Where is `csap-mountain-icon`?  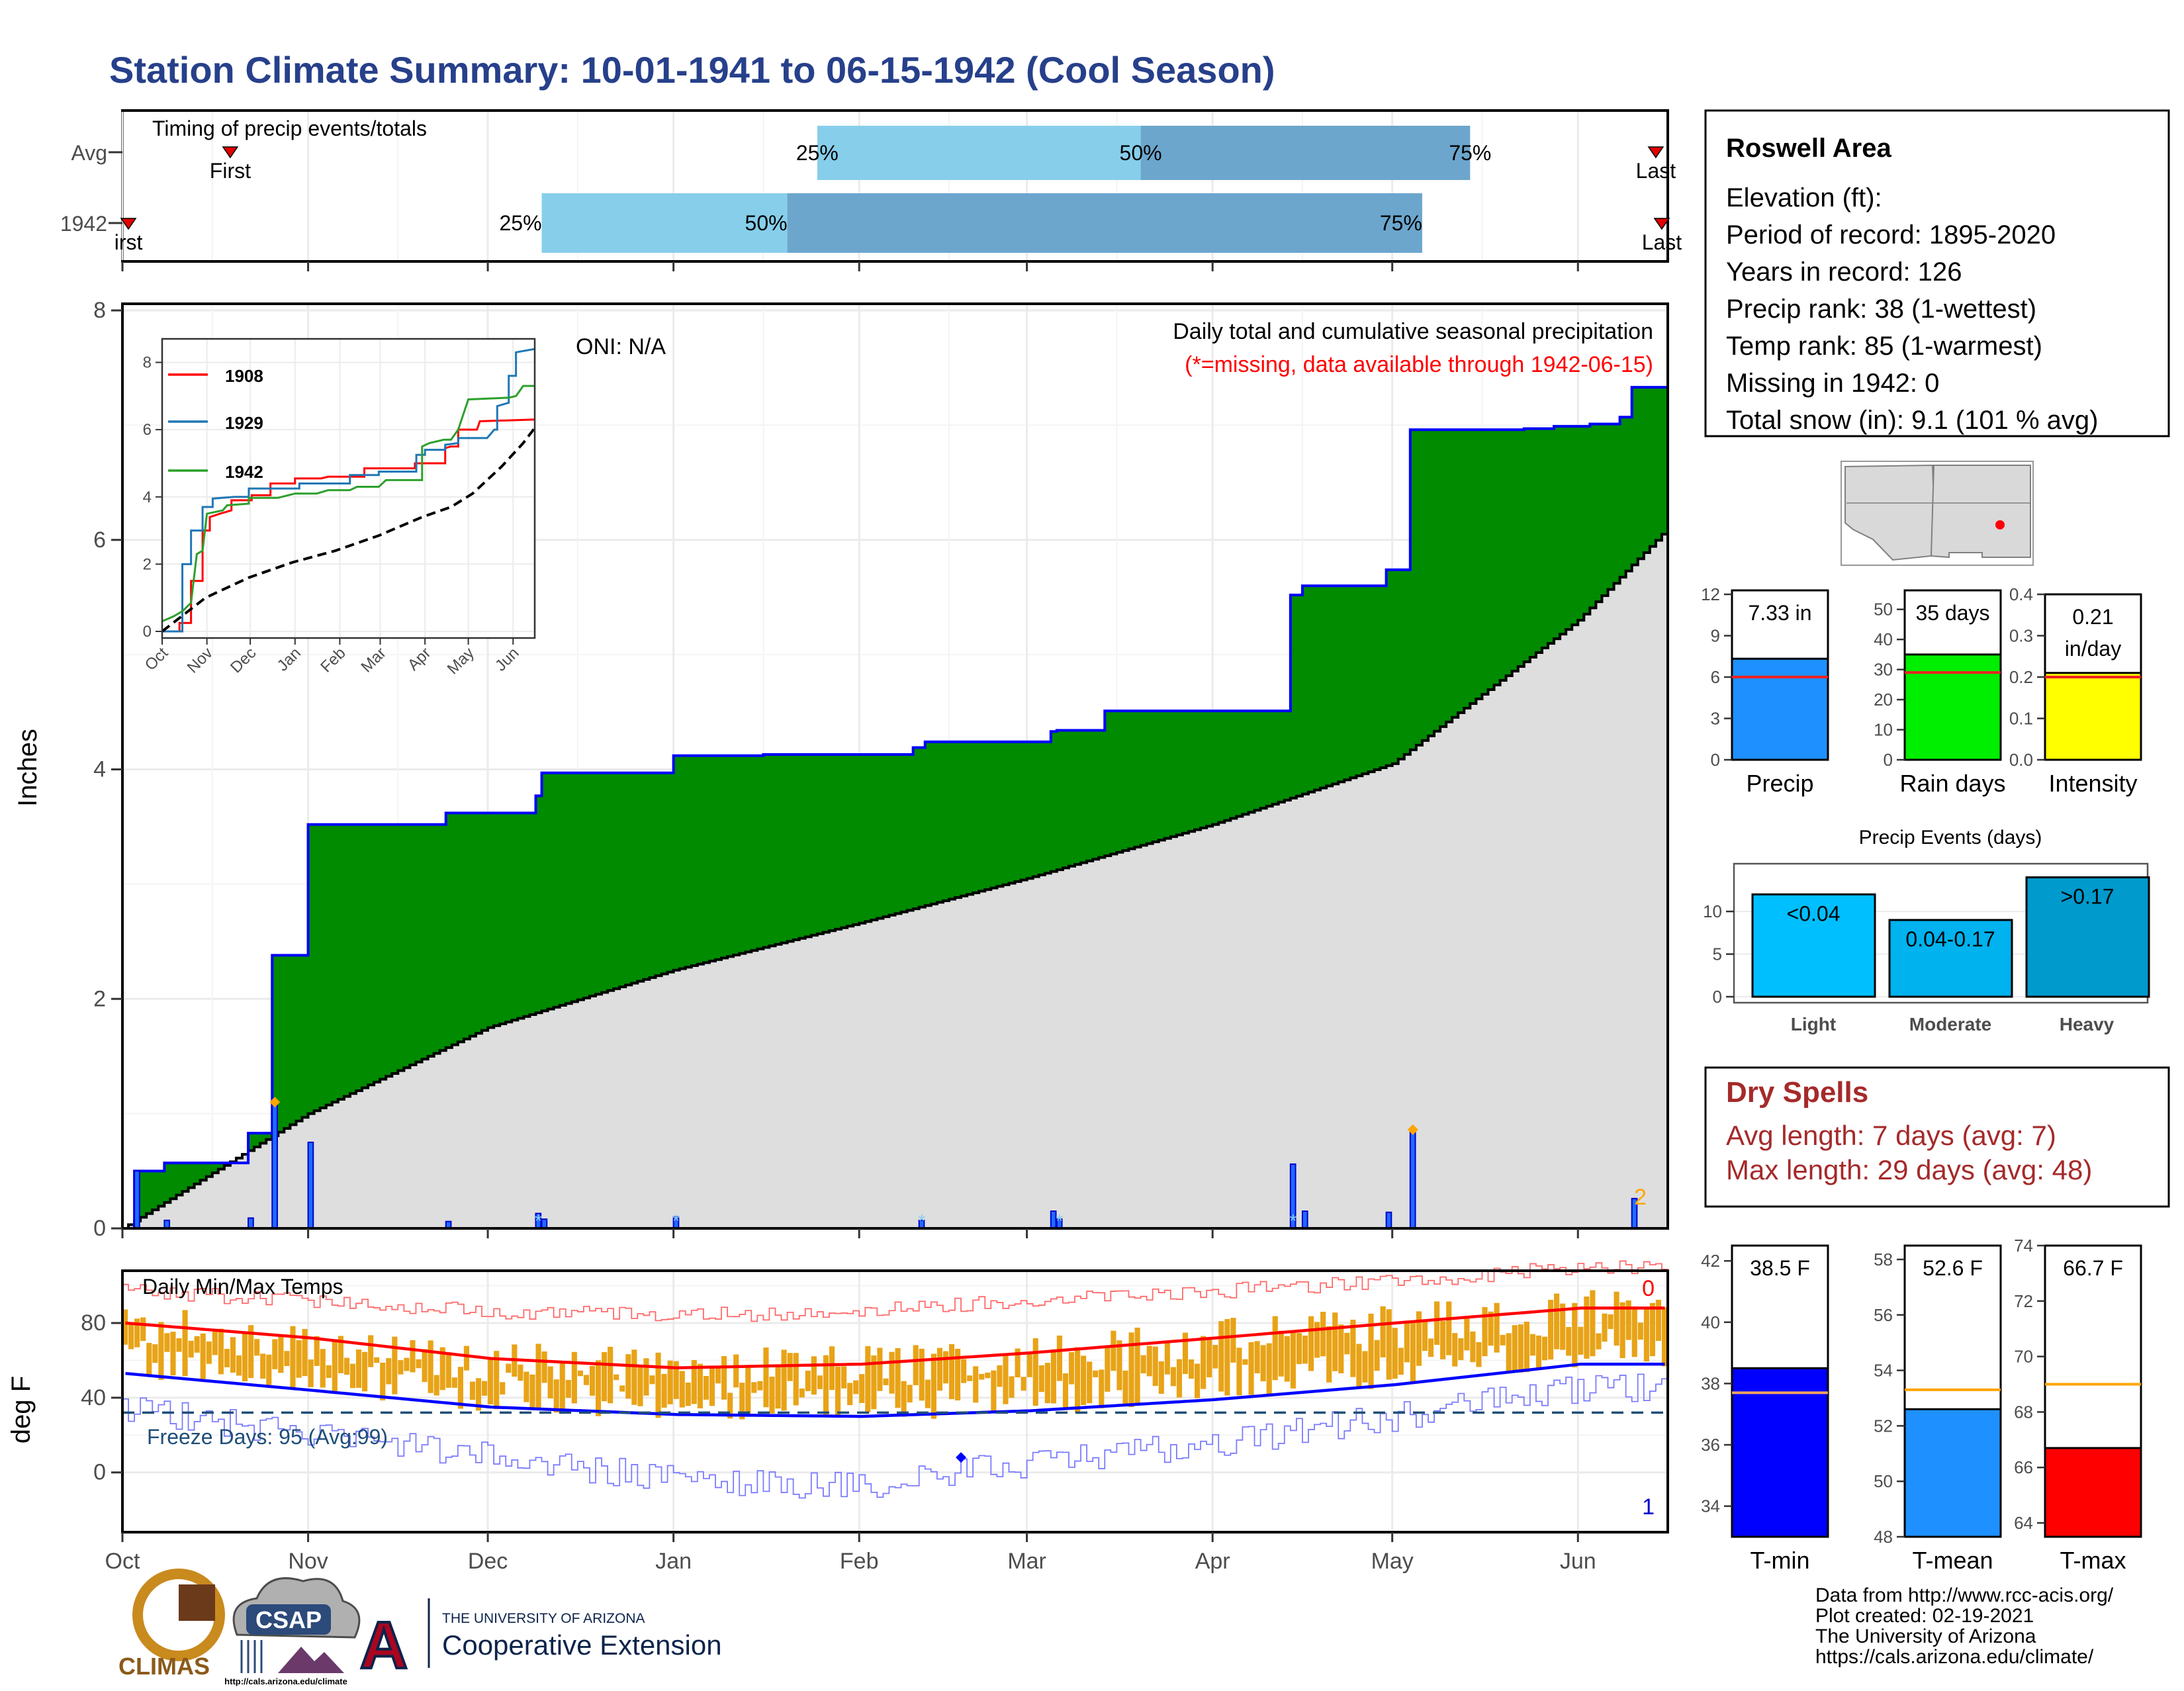
csap-mountain-icon is located at coordinates (311, 1660).